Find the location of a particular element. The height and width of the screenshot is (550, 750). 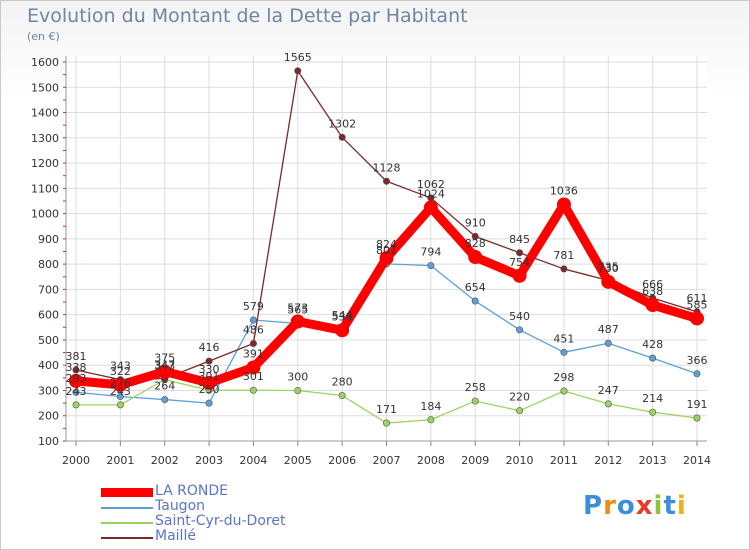

data-label-3: 486 is located at coordinates (253, 329).